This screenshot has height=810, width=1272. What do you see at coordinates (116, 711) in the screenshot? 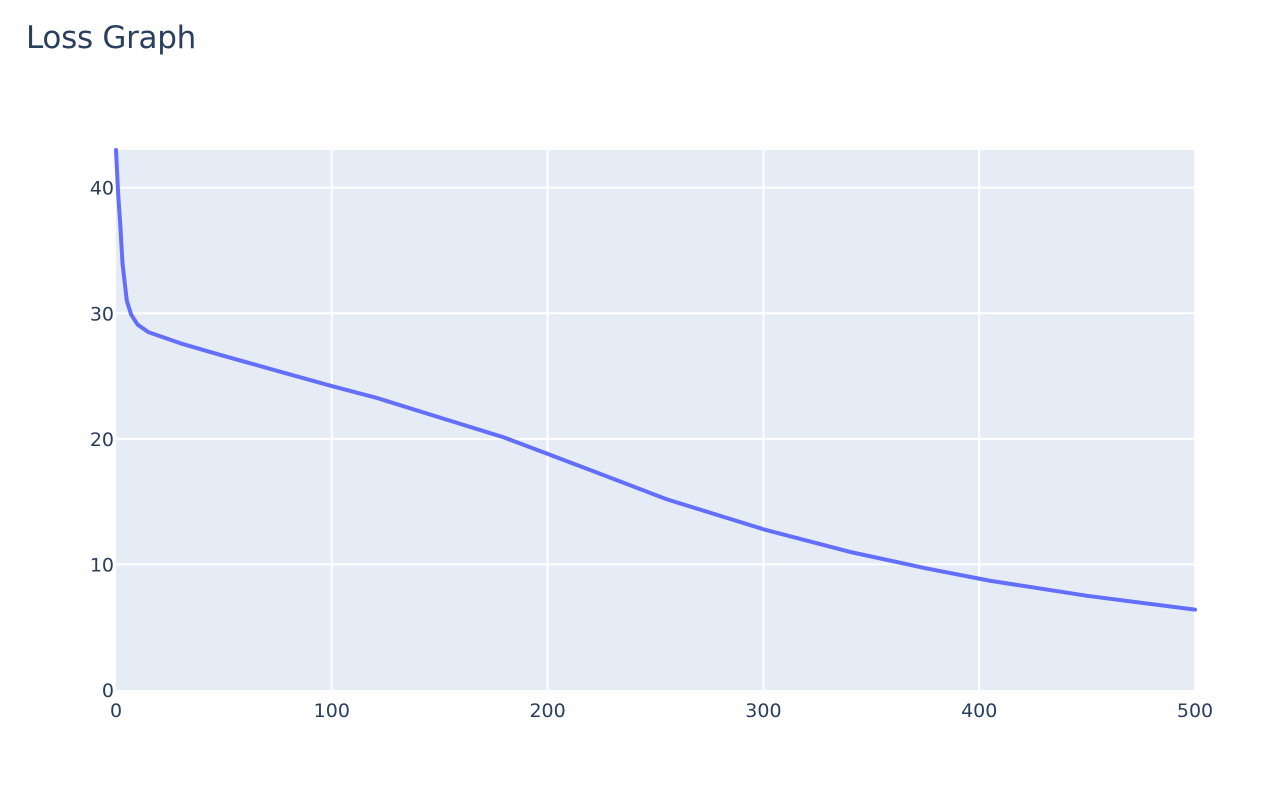
I see `x-tick-label: 0` at bounding box center [116, 711].